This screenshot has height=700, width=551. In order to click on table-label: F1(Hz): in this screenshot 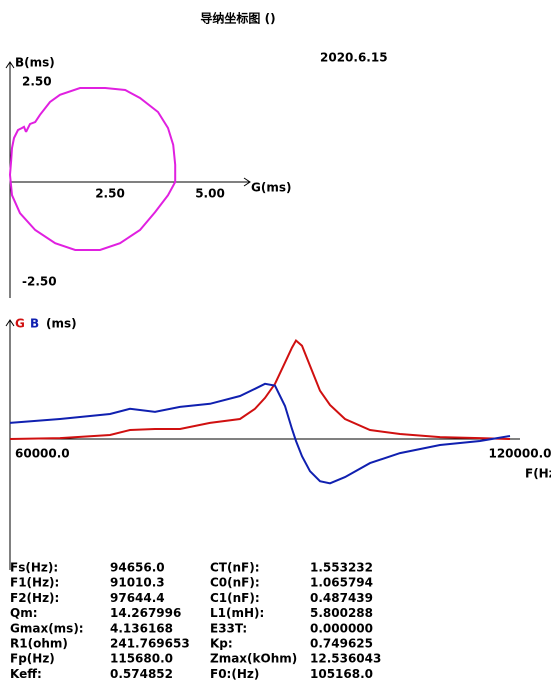, I will do `click(34, 583)`.